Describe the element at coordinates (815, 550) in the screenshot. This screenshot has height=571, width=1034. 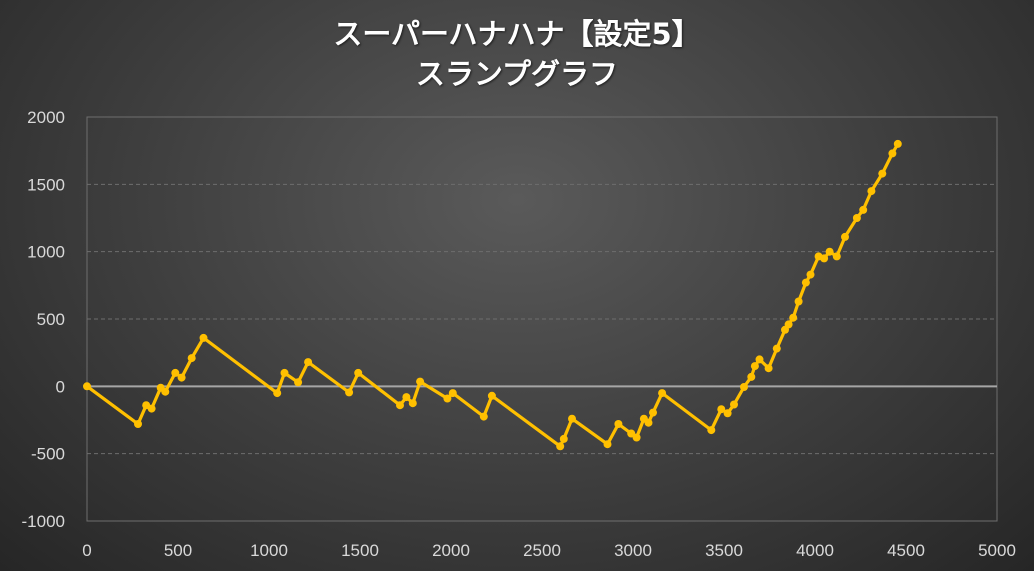
I see `x-tick-label: 4000` at that location.